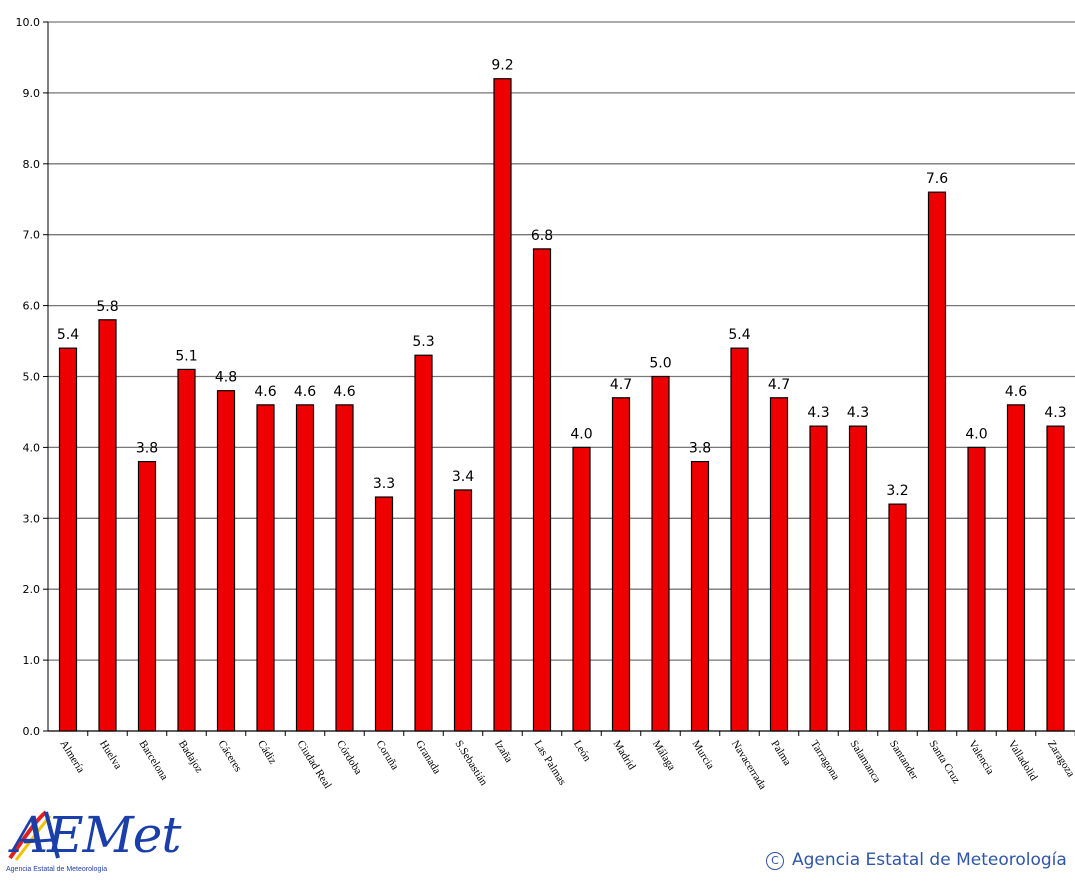 This screenshot has height=882, width=1075. Describe the element at coordinates (749, 765) in the screenshot. I see `x-tick-label: Navacerrada` at that location.